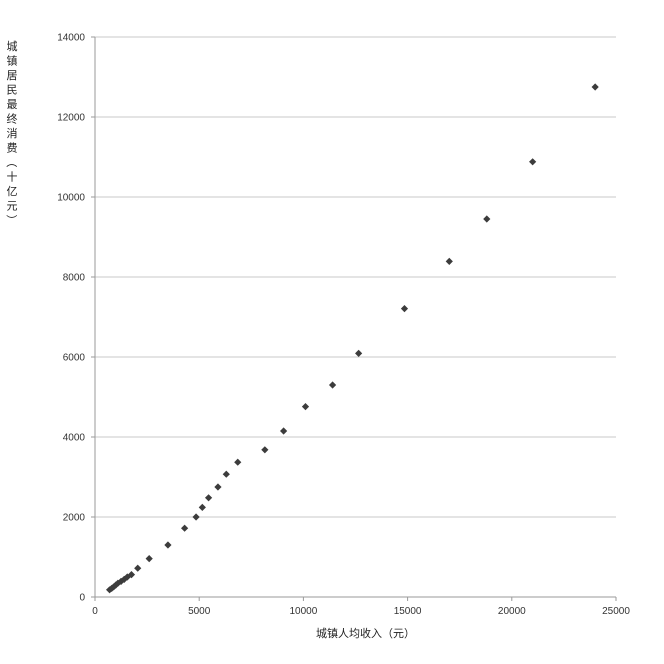  I want to click on y-axis-title-char: 消, so click(12, 133).